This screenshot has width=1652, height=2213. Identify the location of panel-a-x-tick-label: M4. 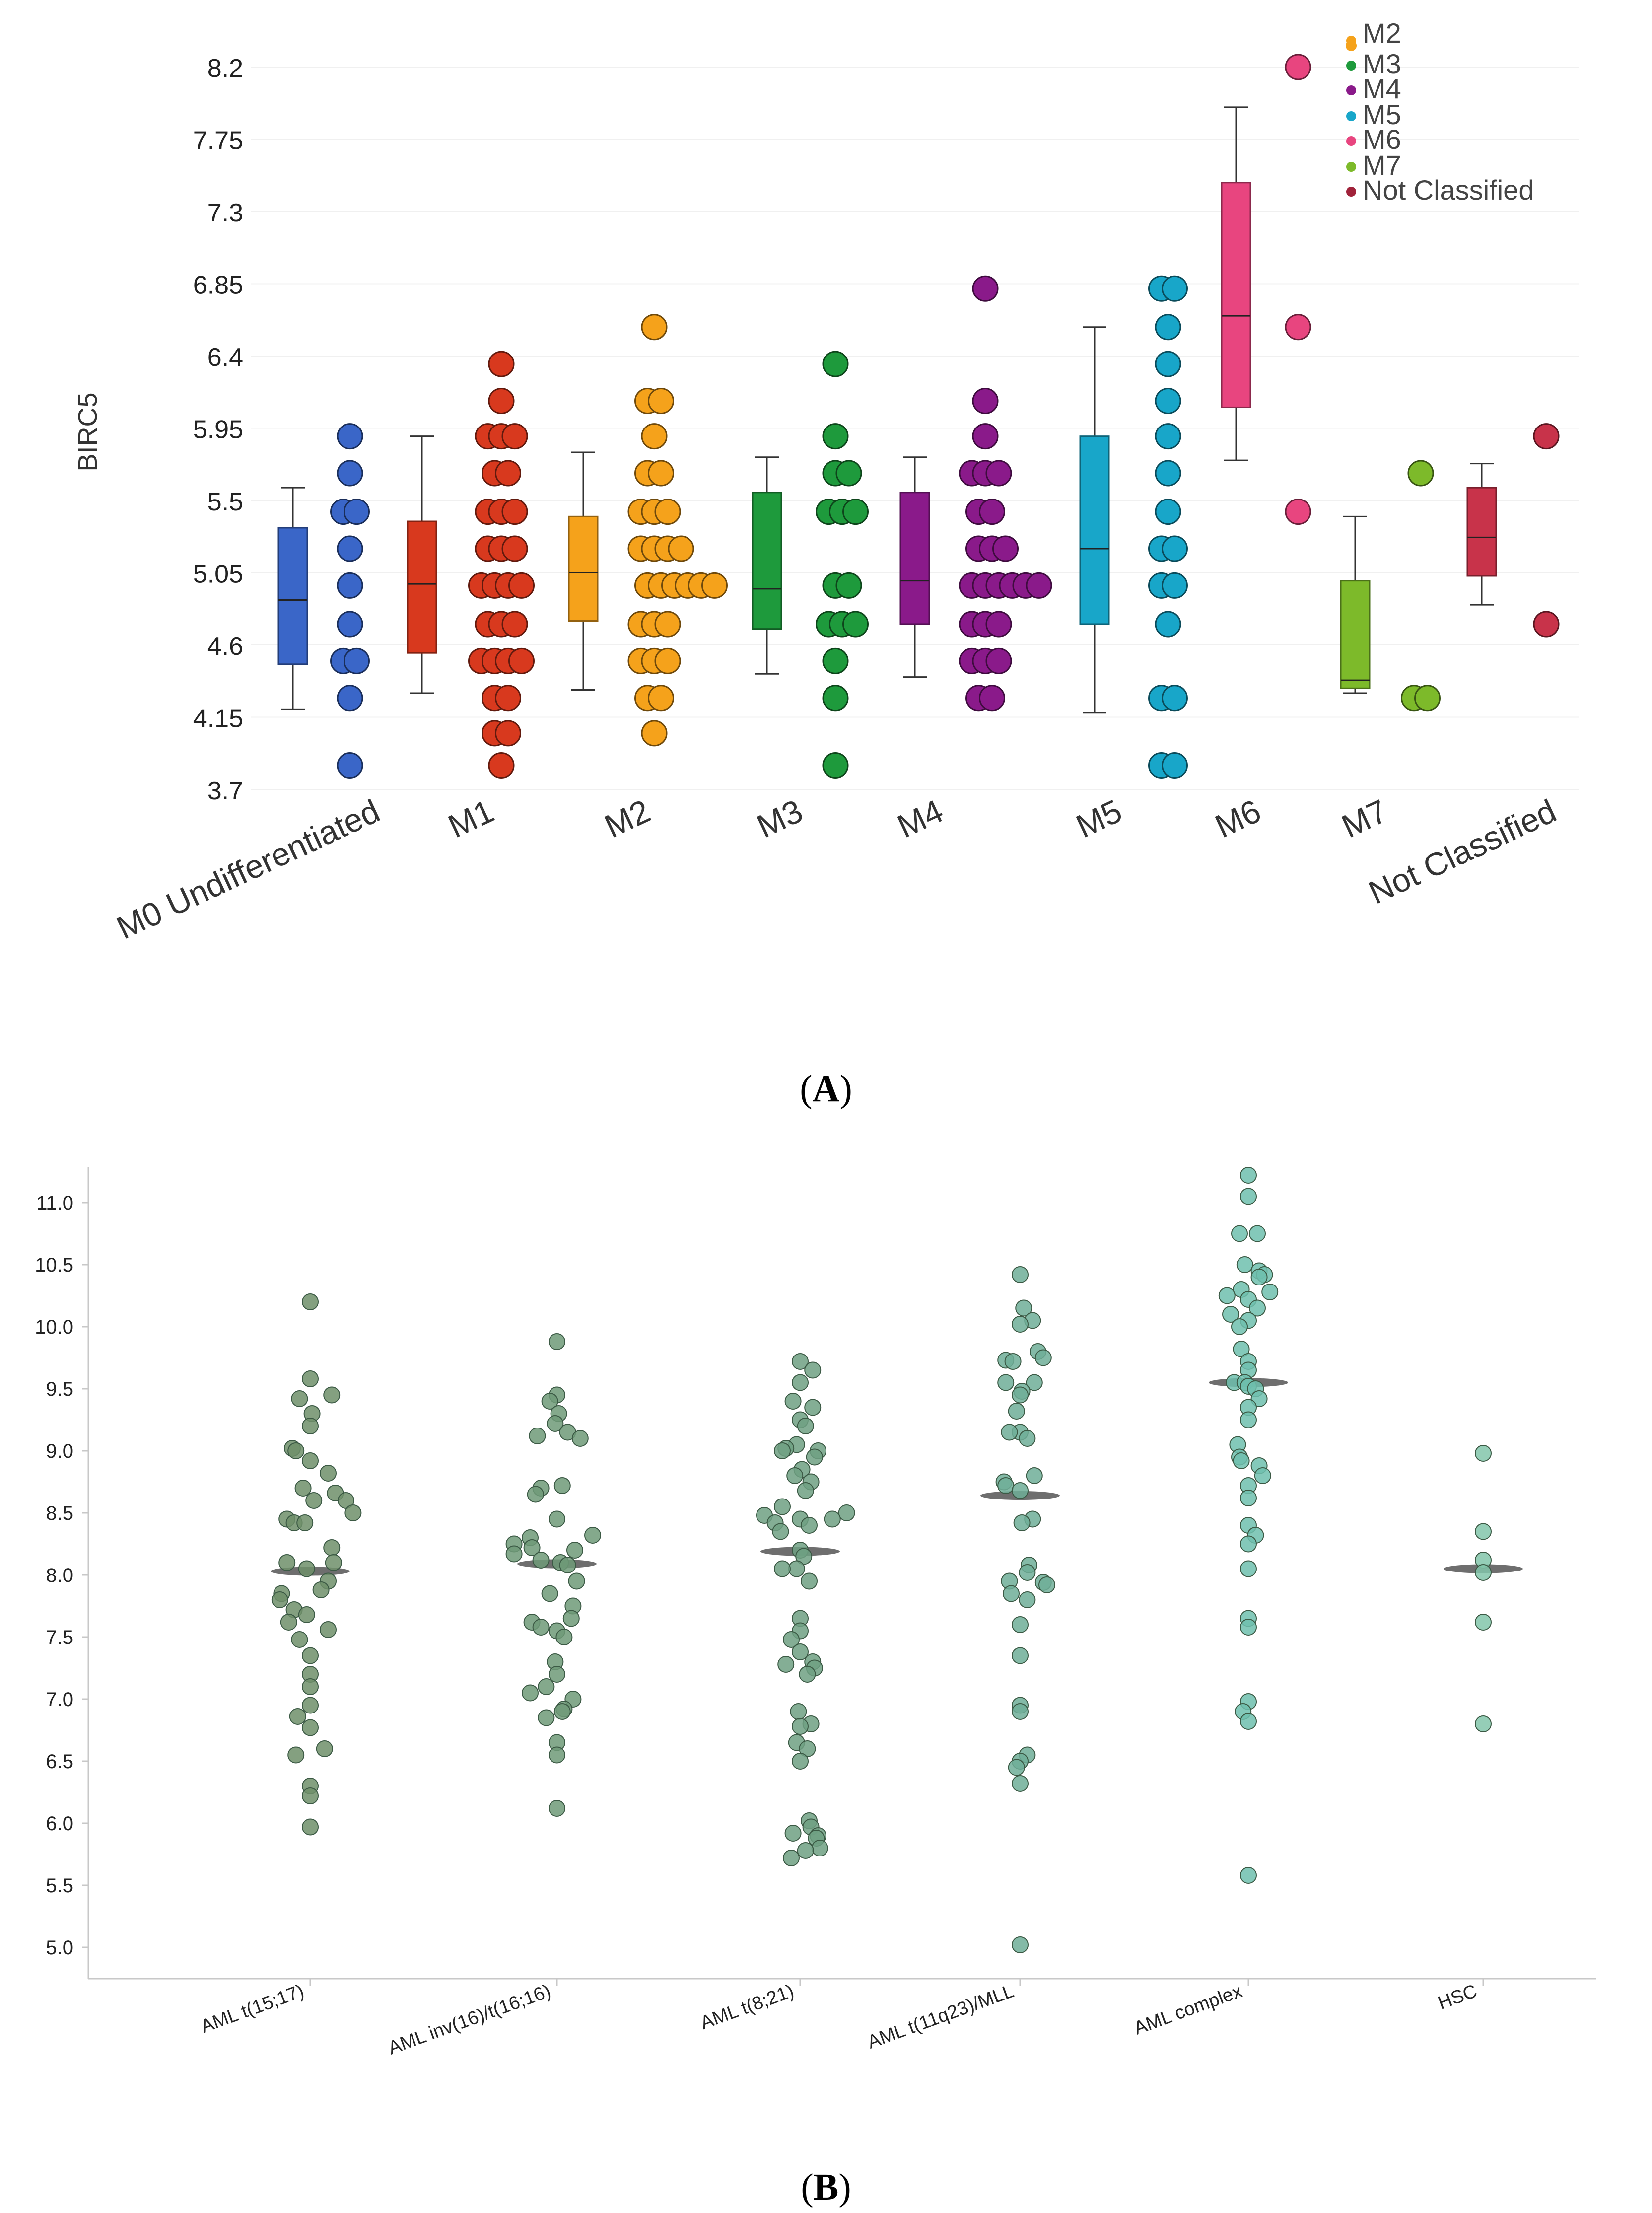
(921, 818).